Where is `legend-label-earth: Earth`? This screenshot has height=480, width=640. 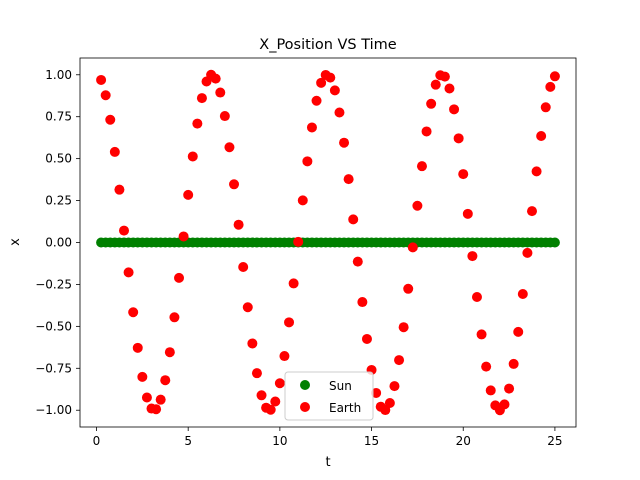
legend-label-earth: Earth is located at coordinates (345, 408).